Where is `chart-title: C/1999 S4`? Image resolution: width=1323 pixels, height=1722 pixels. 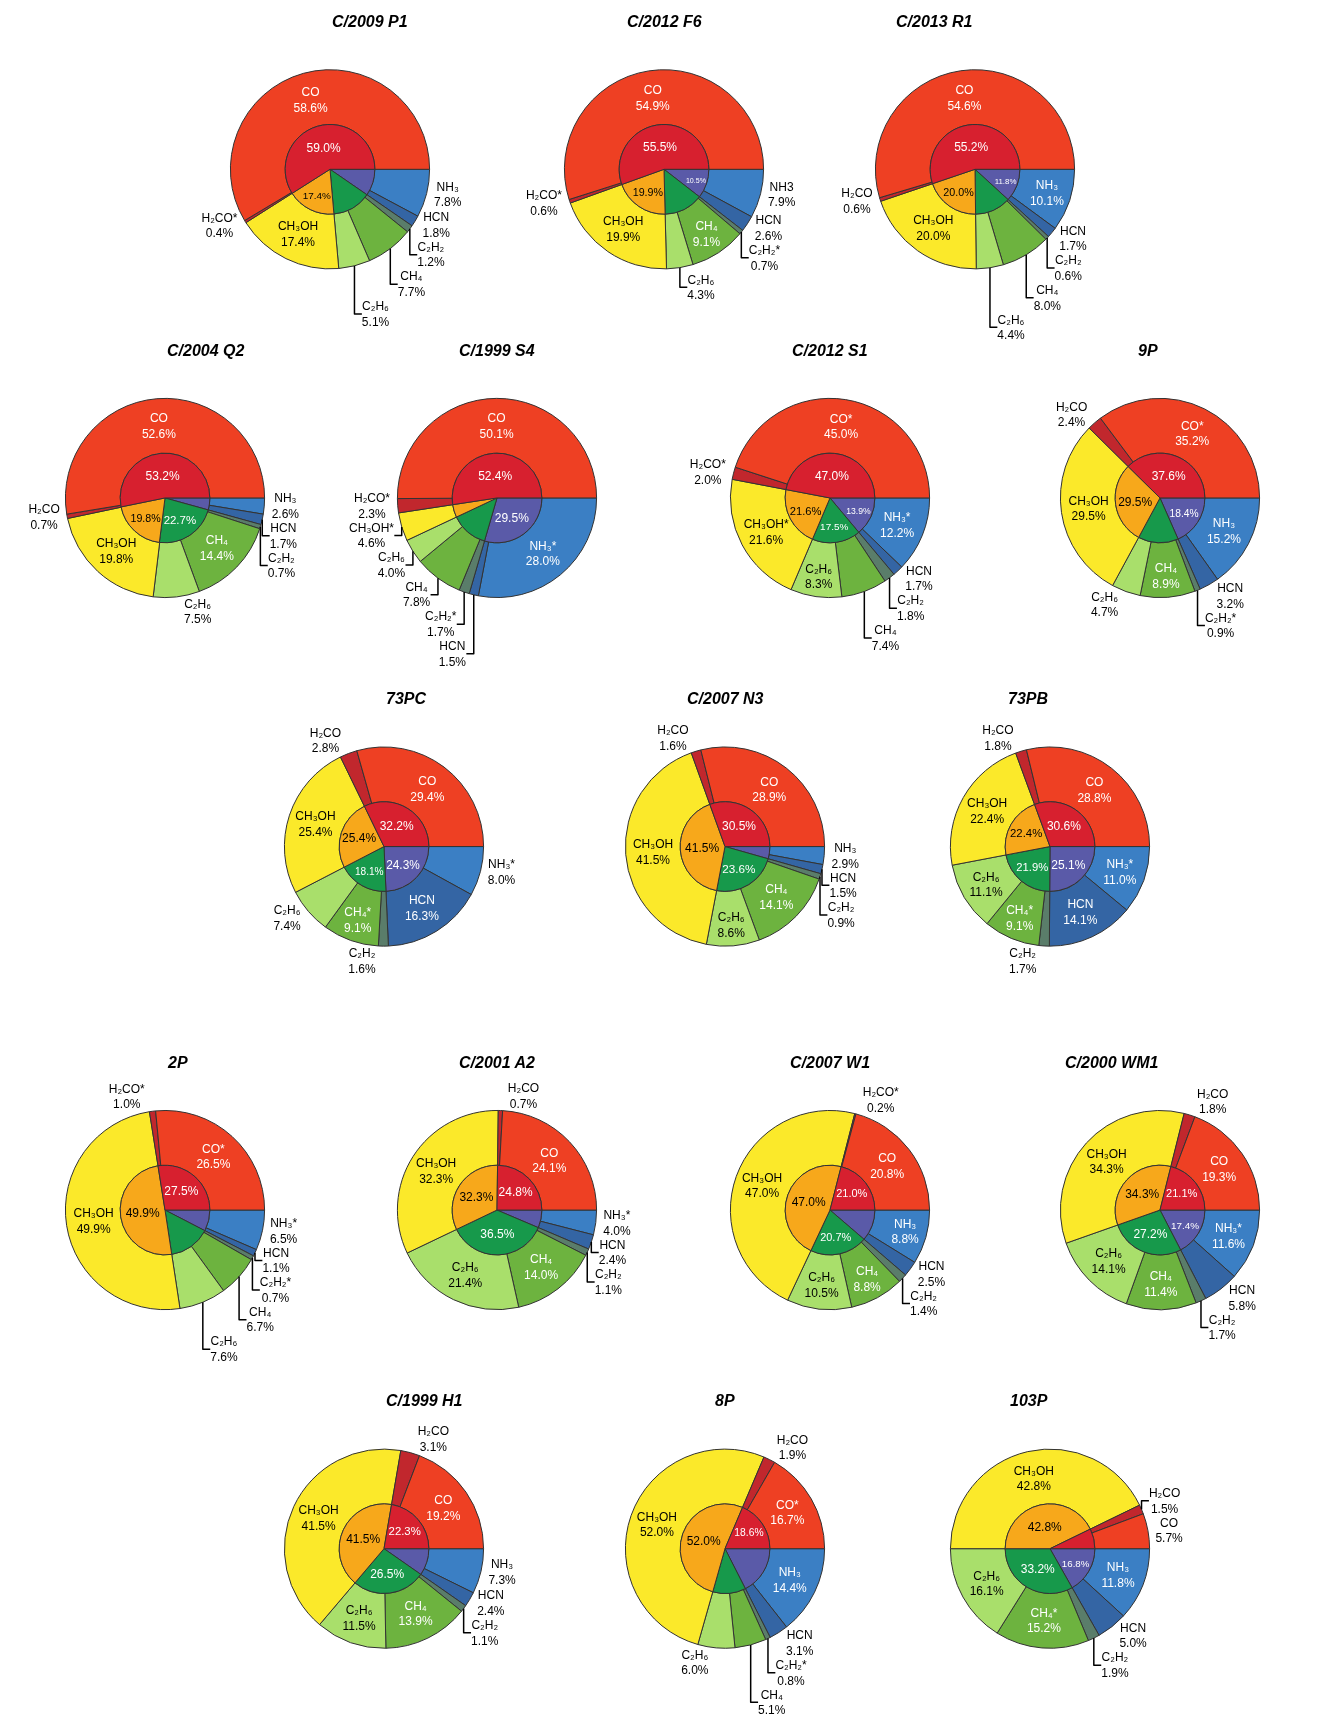
chart-title: C/1999 S4 is located at coordinates (497, 350).